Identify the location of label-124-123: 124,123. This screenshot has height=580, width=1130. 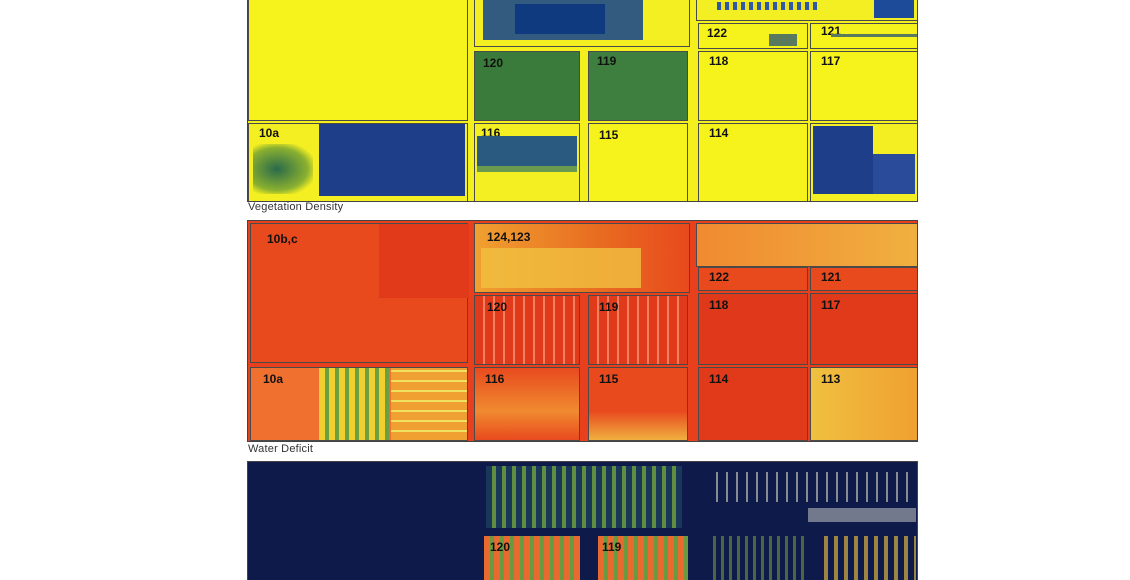
(509, 237).